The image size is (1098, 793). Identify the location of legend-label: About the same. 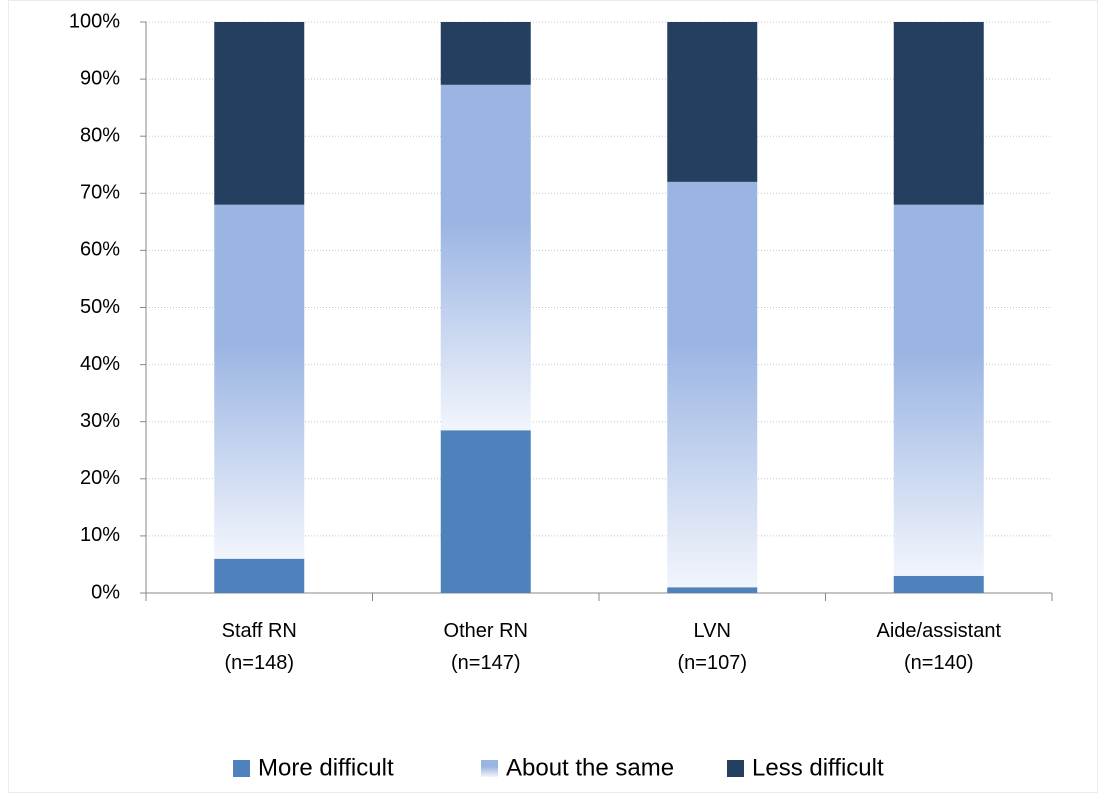
(590, 767).